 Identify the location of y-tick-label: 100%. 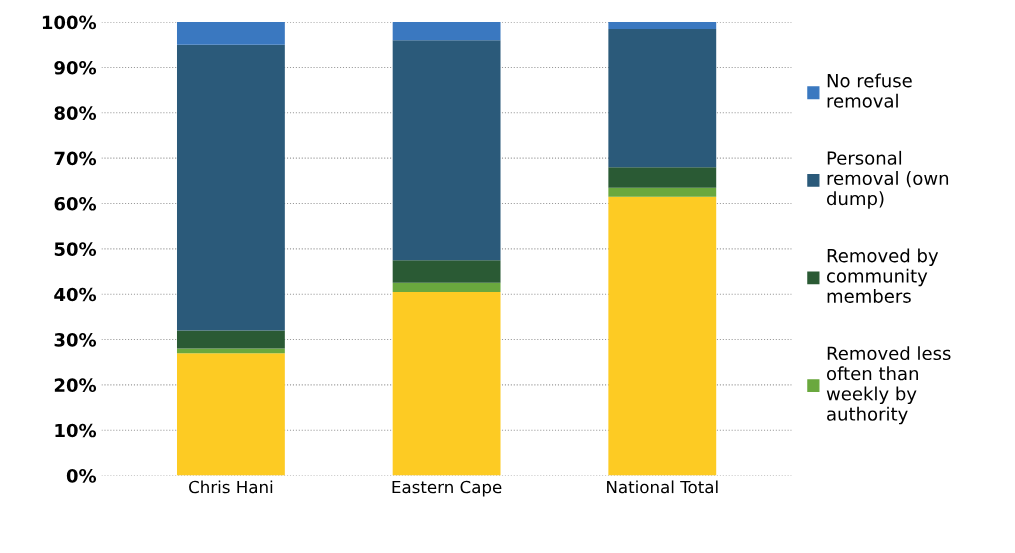
(69, 22).